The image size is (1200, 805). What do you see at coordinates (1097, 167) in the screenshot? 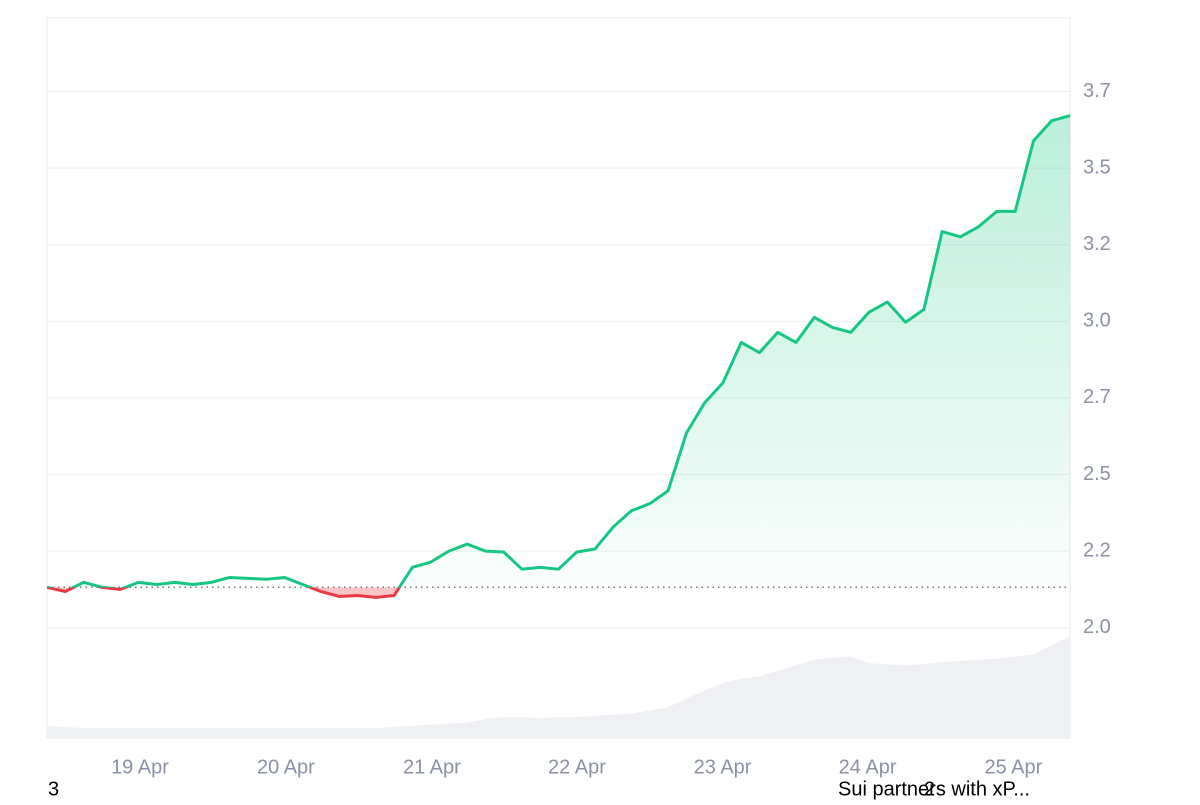
I see `y-tick-label: 3.5` at bounding box center [1097, 167].